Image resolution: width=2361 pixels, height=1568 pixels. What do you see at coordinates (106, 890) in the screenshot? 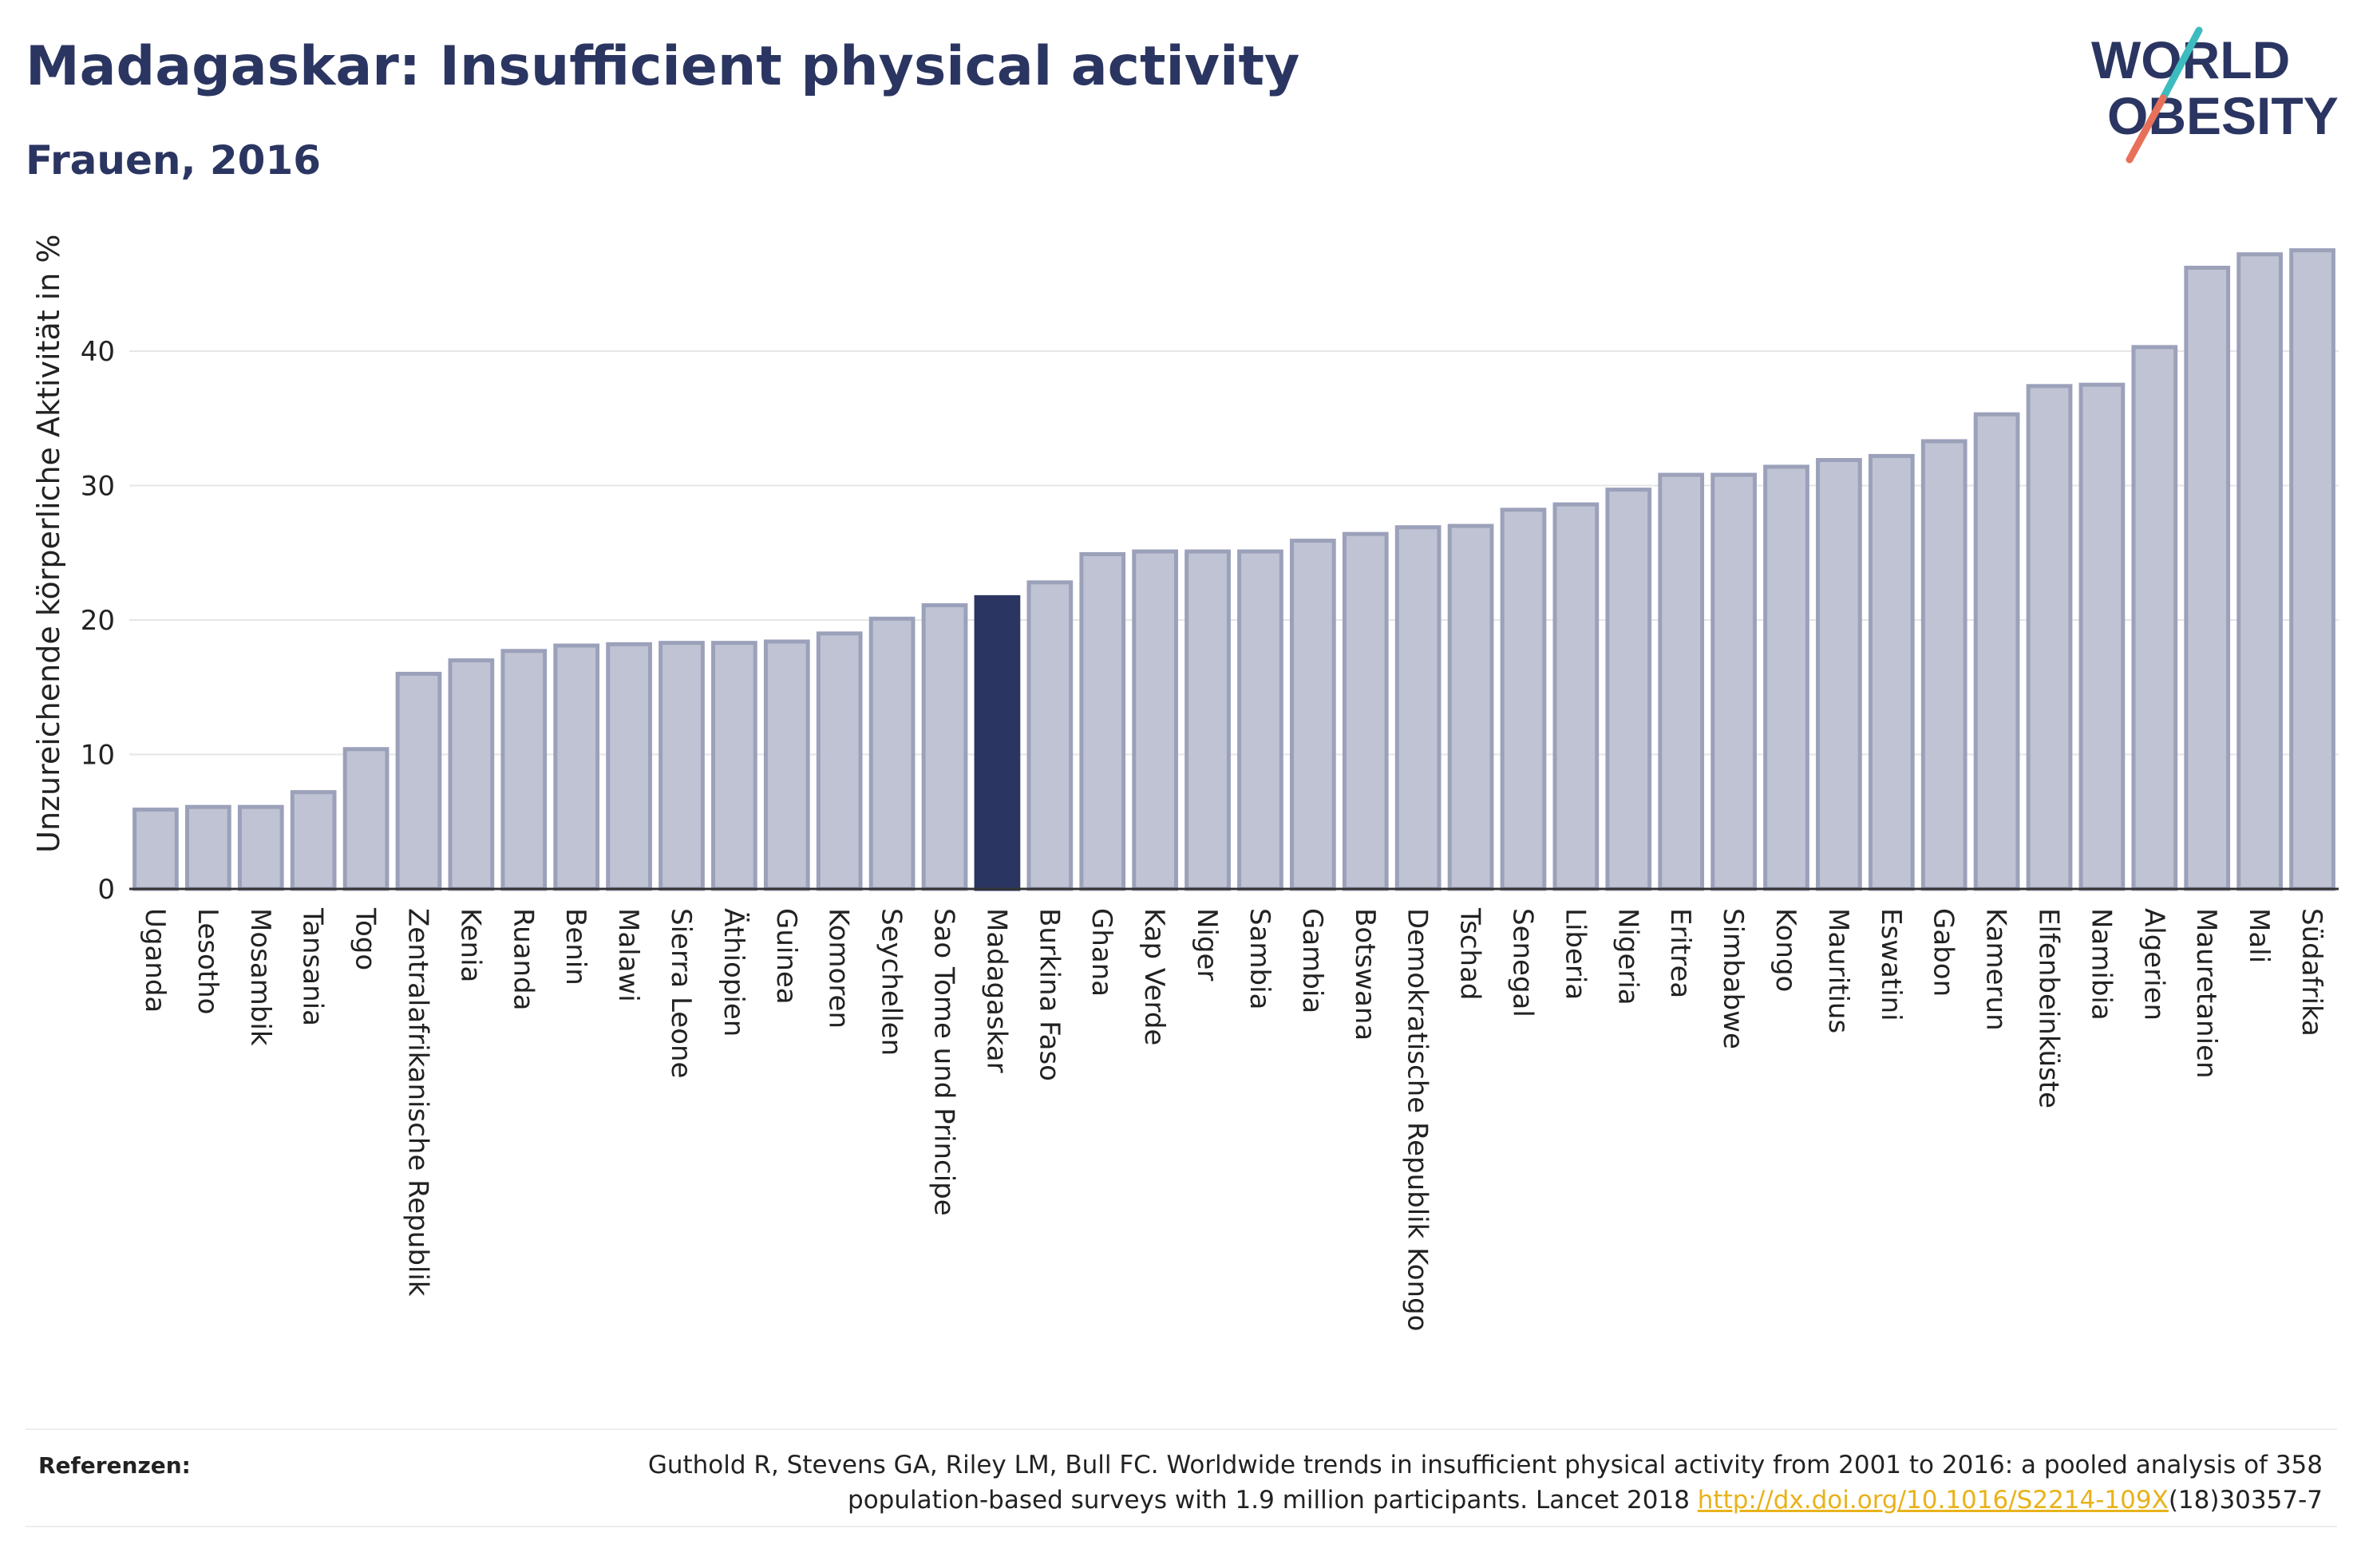
I see `y-tick-label: 0` at bounding box center [106, 890].